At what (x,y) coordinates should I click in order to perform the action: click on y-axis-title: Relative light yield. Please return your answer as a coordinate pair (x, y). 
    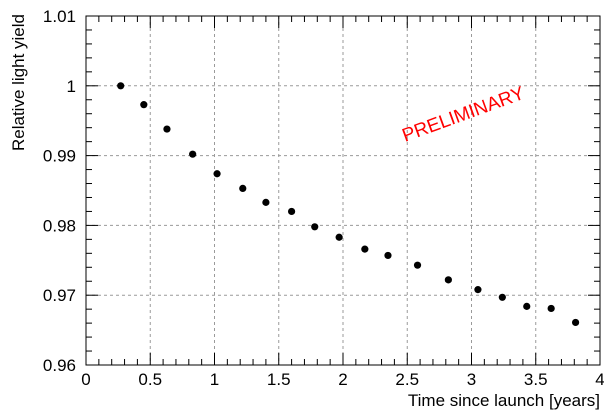
    Looking at the image, I should click on (18, 82).